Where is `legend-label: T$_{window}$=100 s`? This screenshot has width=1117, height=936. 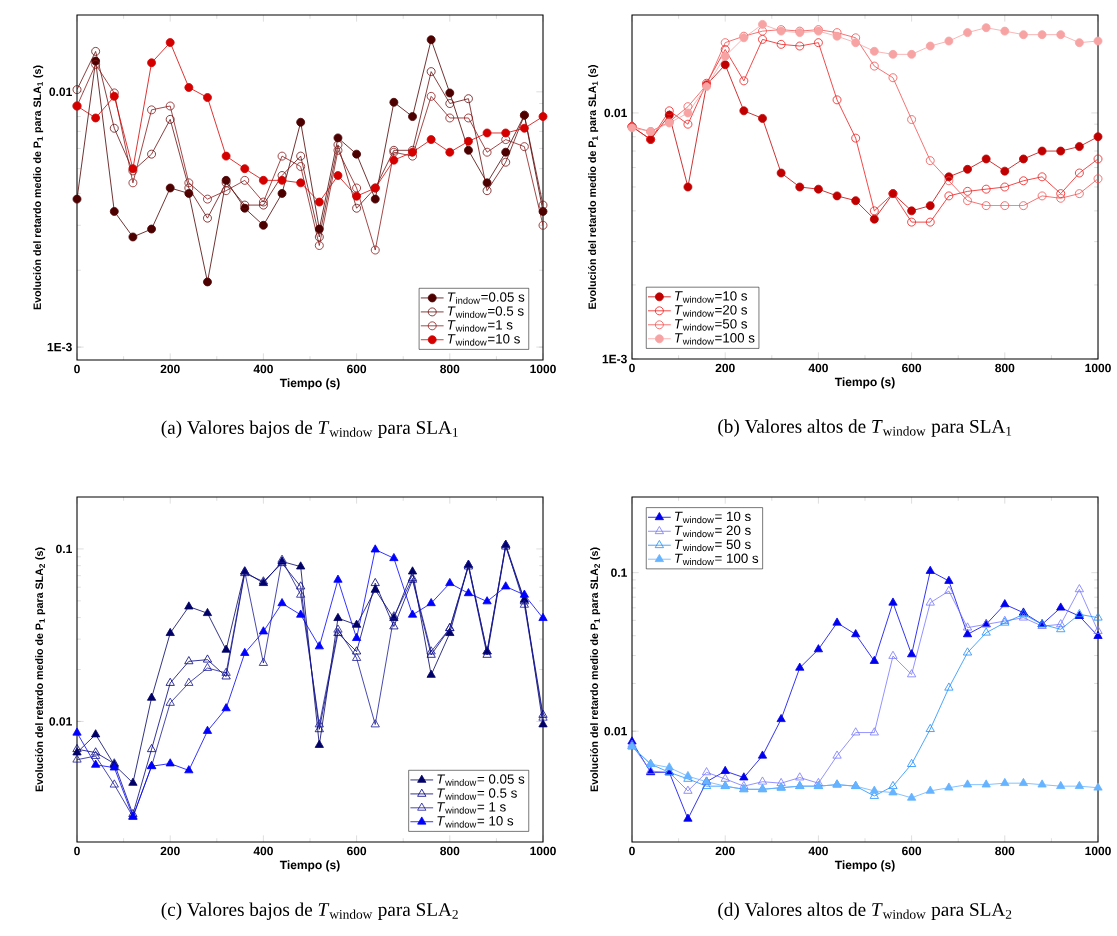 legend-label: T$_{window}$=100 s is located at coordinates (715, 339).